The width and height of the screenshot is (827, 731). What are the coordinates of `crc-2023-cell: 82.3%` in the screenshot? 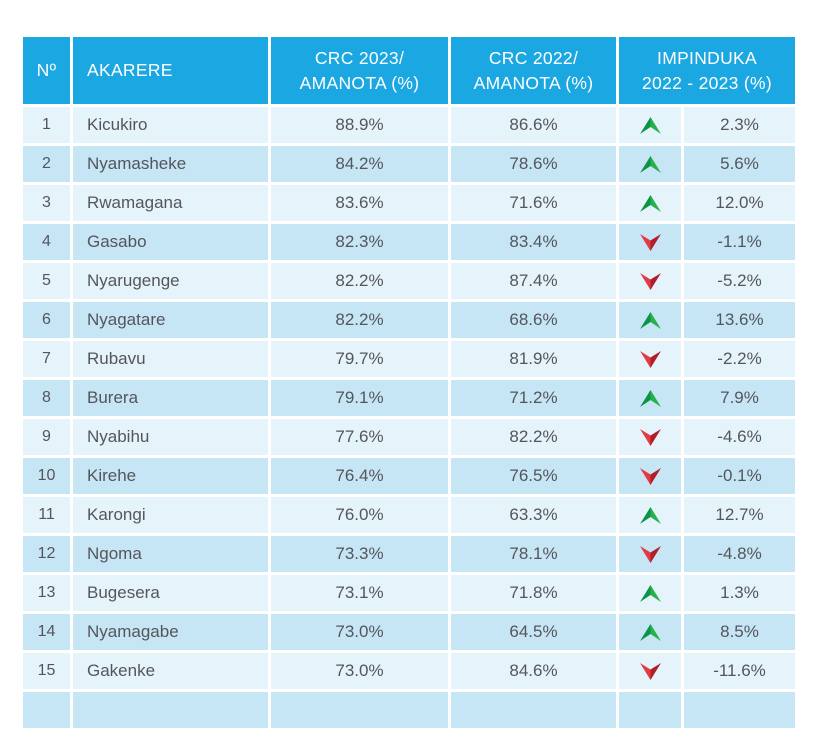 It's located at (359, 242).